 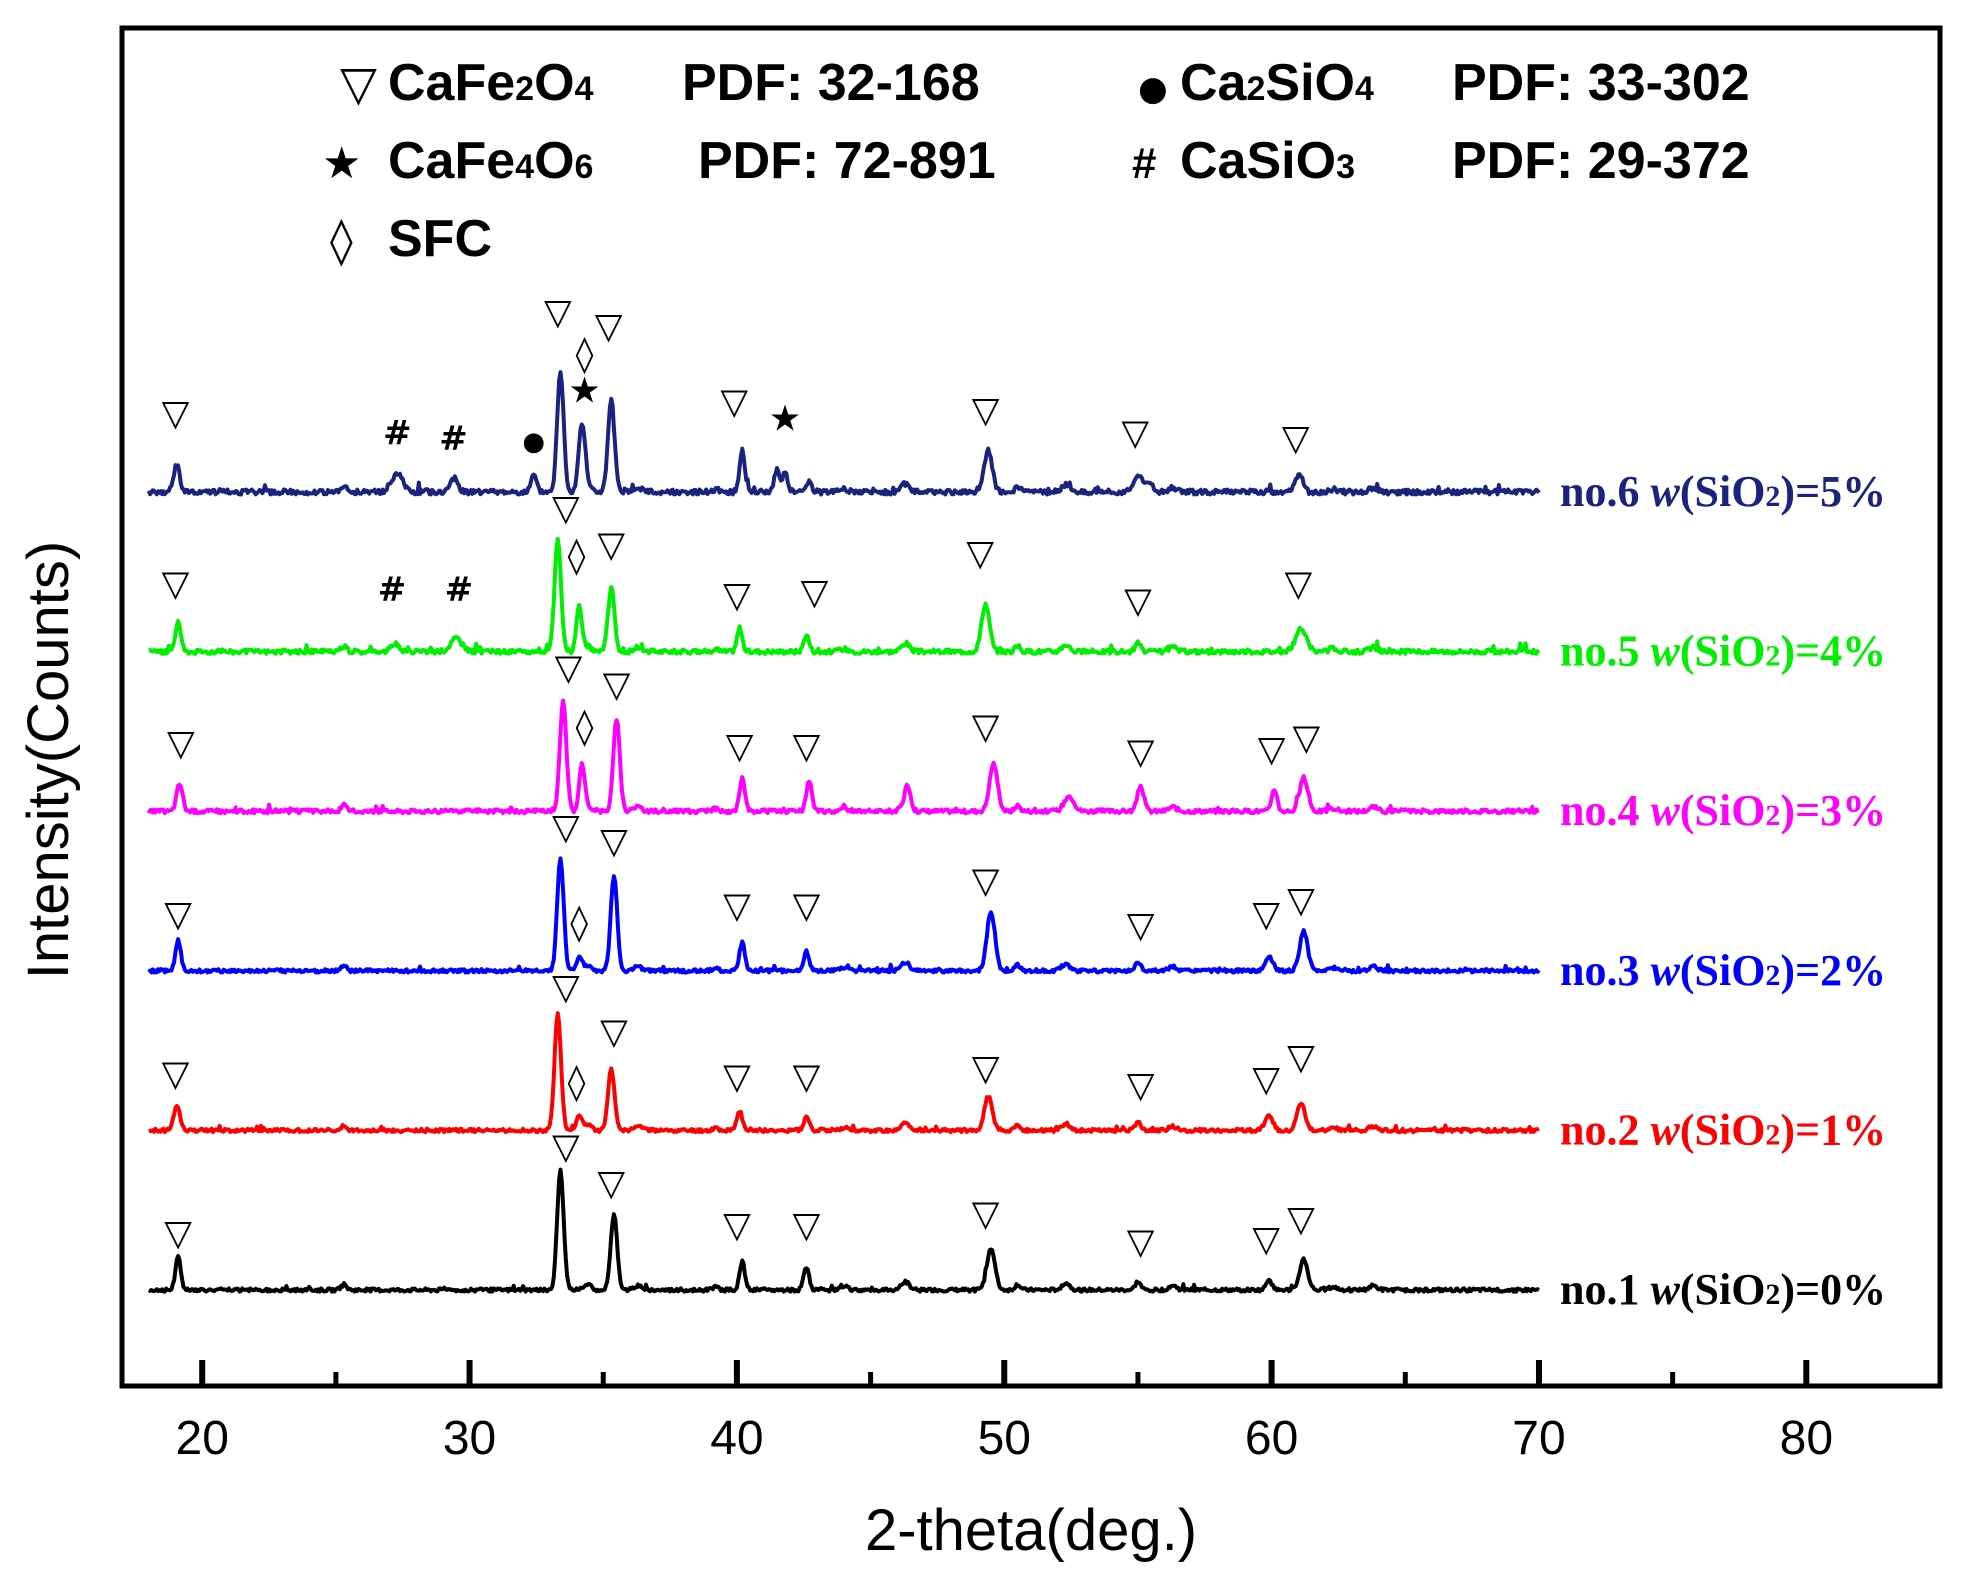 I want to click on series-line-no2, so click(x=844, y=1073).